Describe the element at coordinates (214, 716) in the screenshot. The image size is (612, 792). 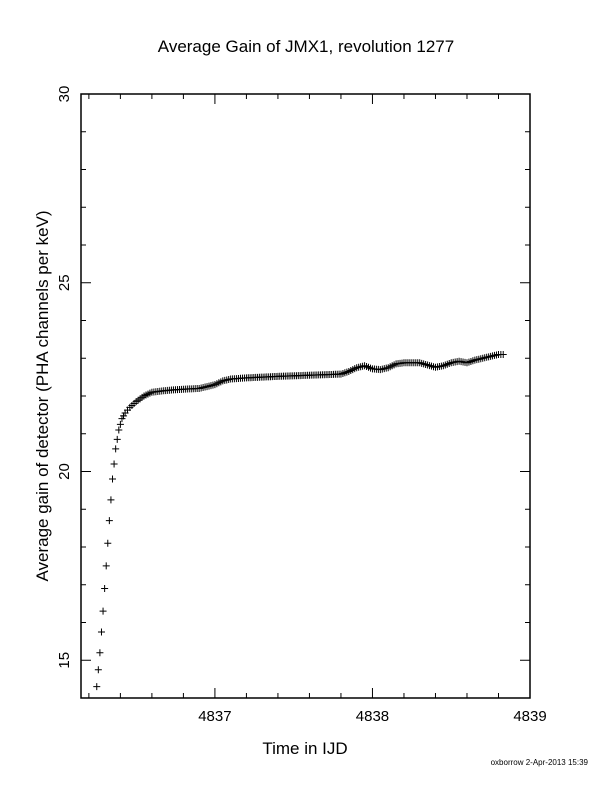
I see `x-tick-label: 4837` at that location.